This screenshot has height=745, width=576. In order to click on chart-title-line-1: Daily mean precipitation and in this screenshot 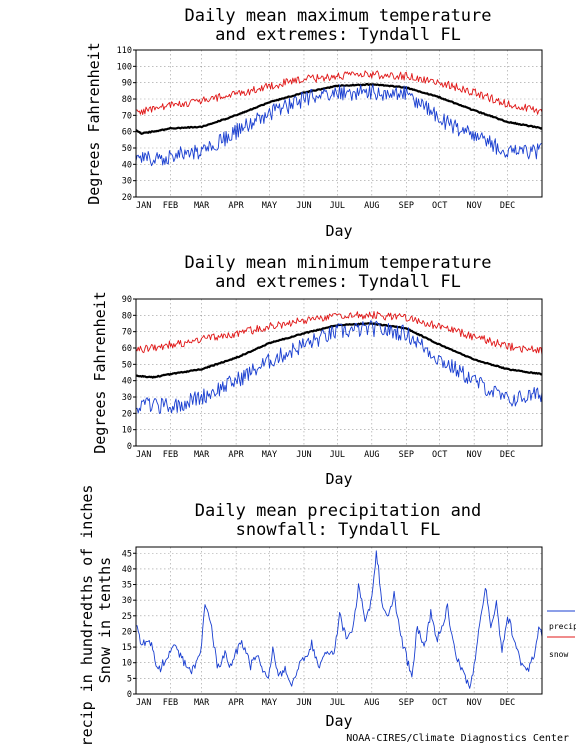, I will do `click(338, 511)`.